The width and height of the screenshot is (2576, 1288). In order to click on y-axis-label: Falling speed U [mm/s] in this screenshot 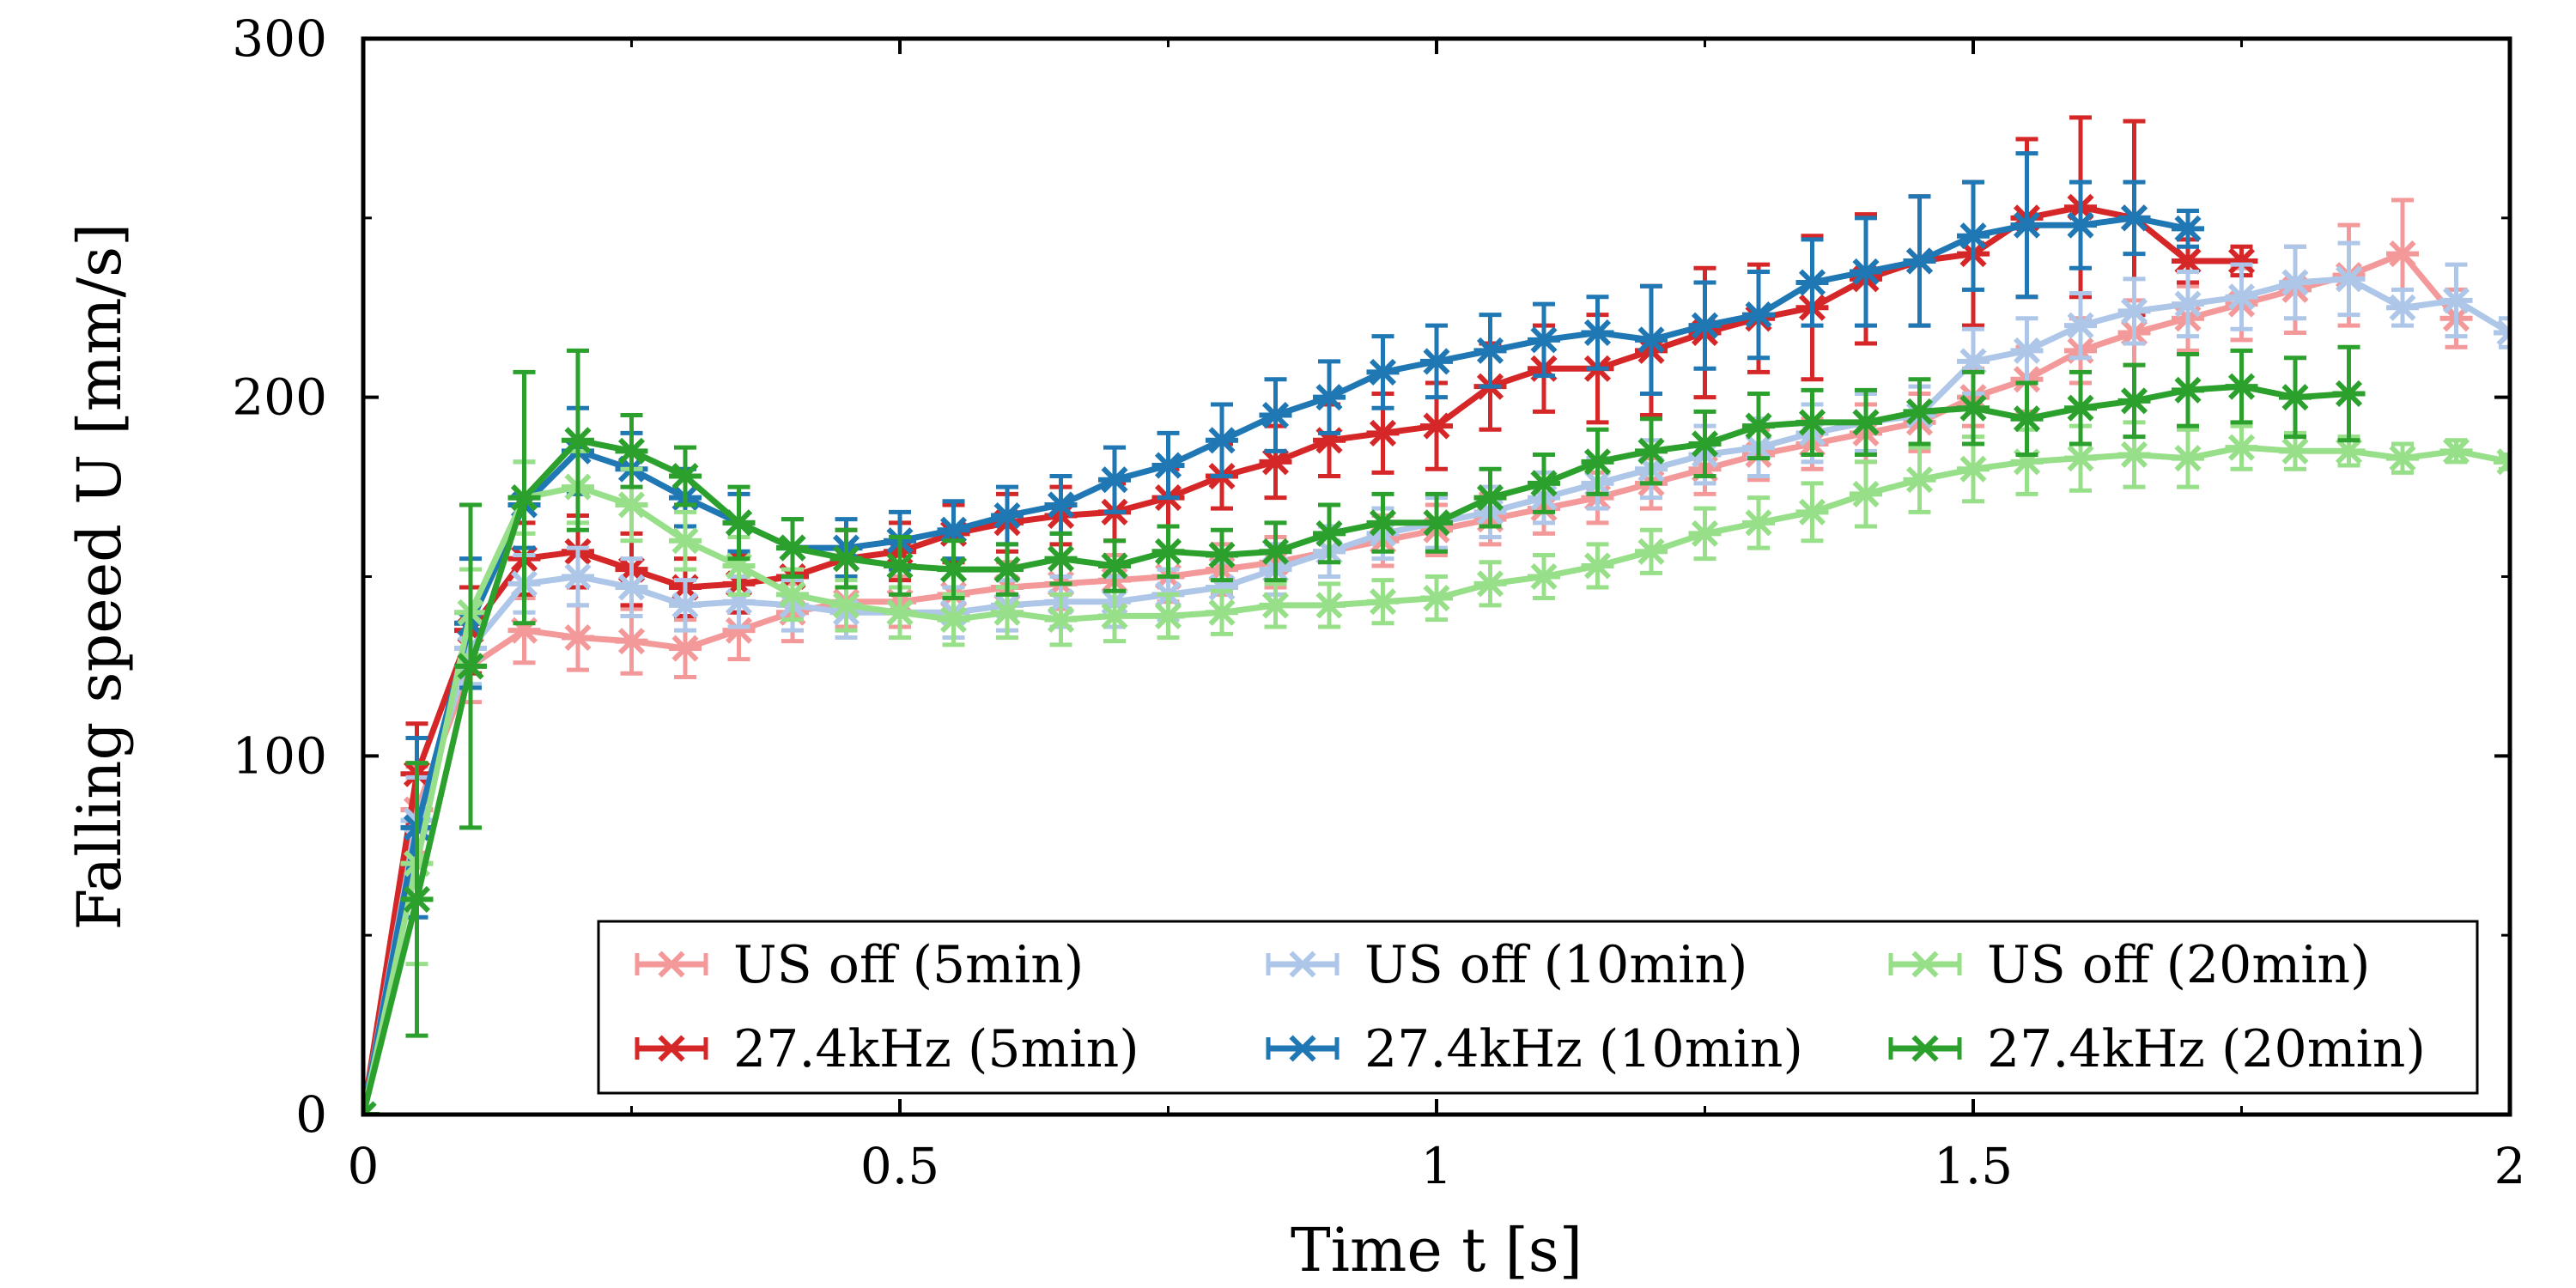, I will do `click(99, 577)`.